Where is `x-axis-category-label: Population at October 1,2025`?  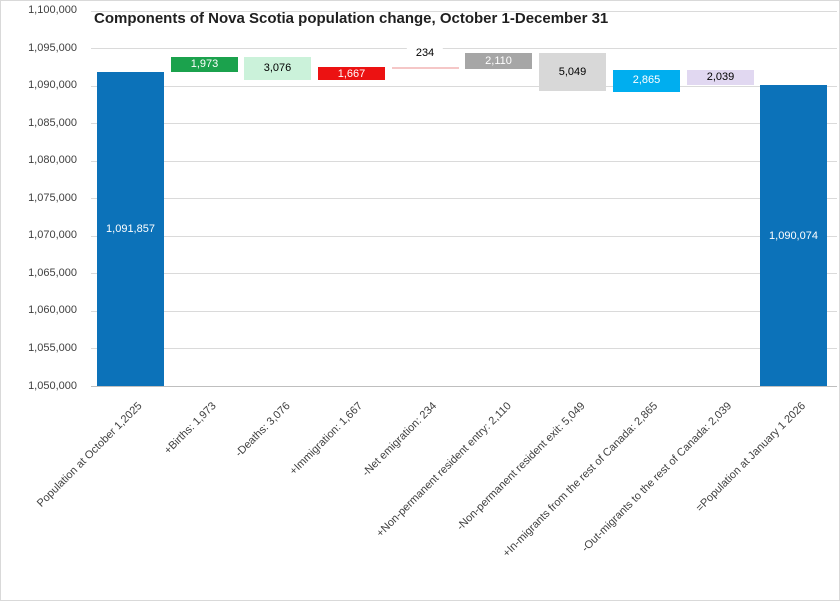 x-axis-category-label: Population at October 1,2025 is located at coordinates (89, 455).